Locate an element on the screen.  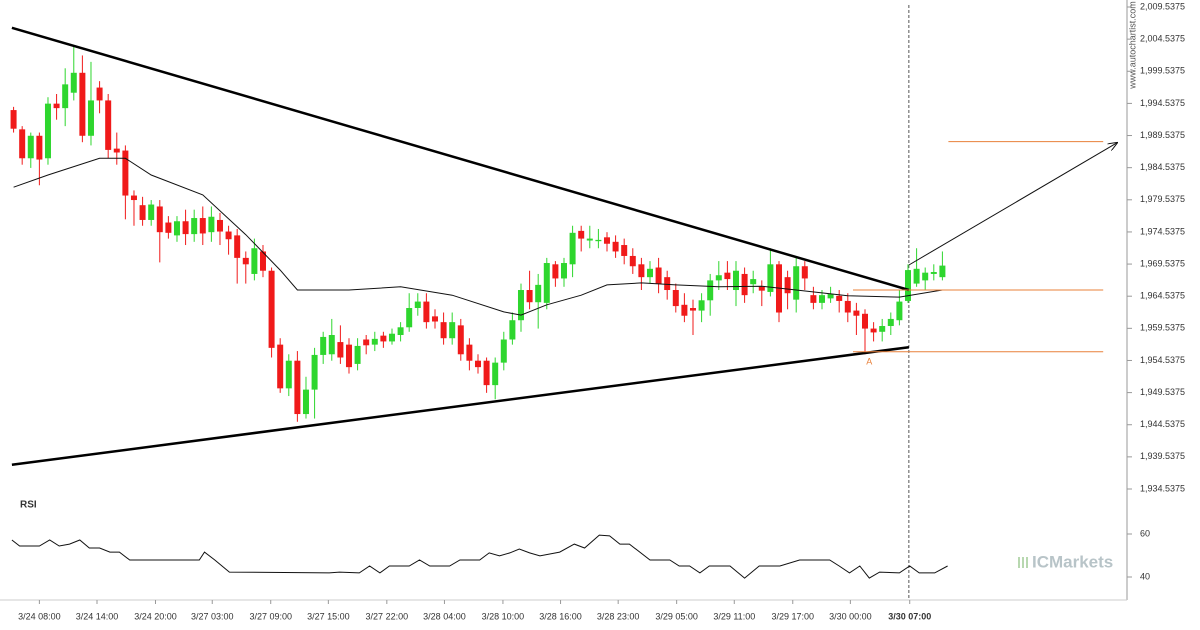
y-tick-label: 1,959.5375 is located at coordinates (1162, 328).